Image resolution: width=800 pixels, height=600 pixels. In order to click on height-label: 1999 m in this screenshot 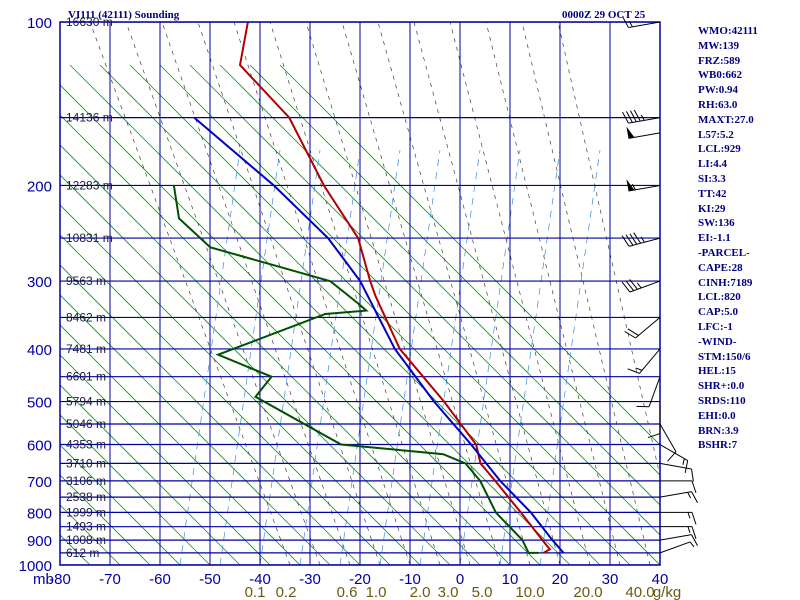, I will do `click(86, 512)`.